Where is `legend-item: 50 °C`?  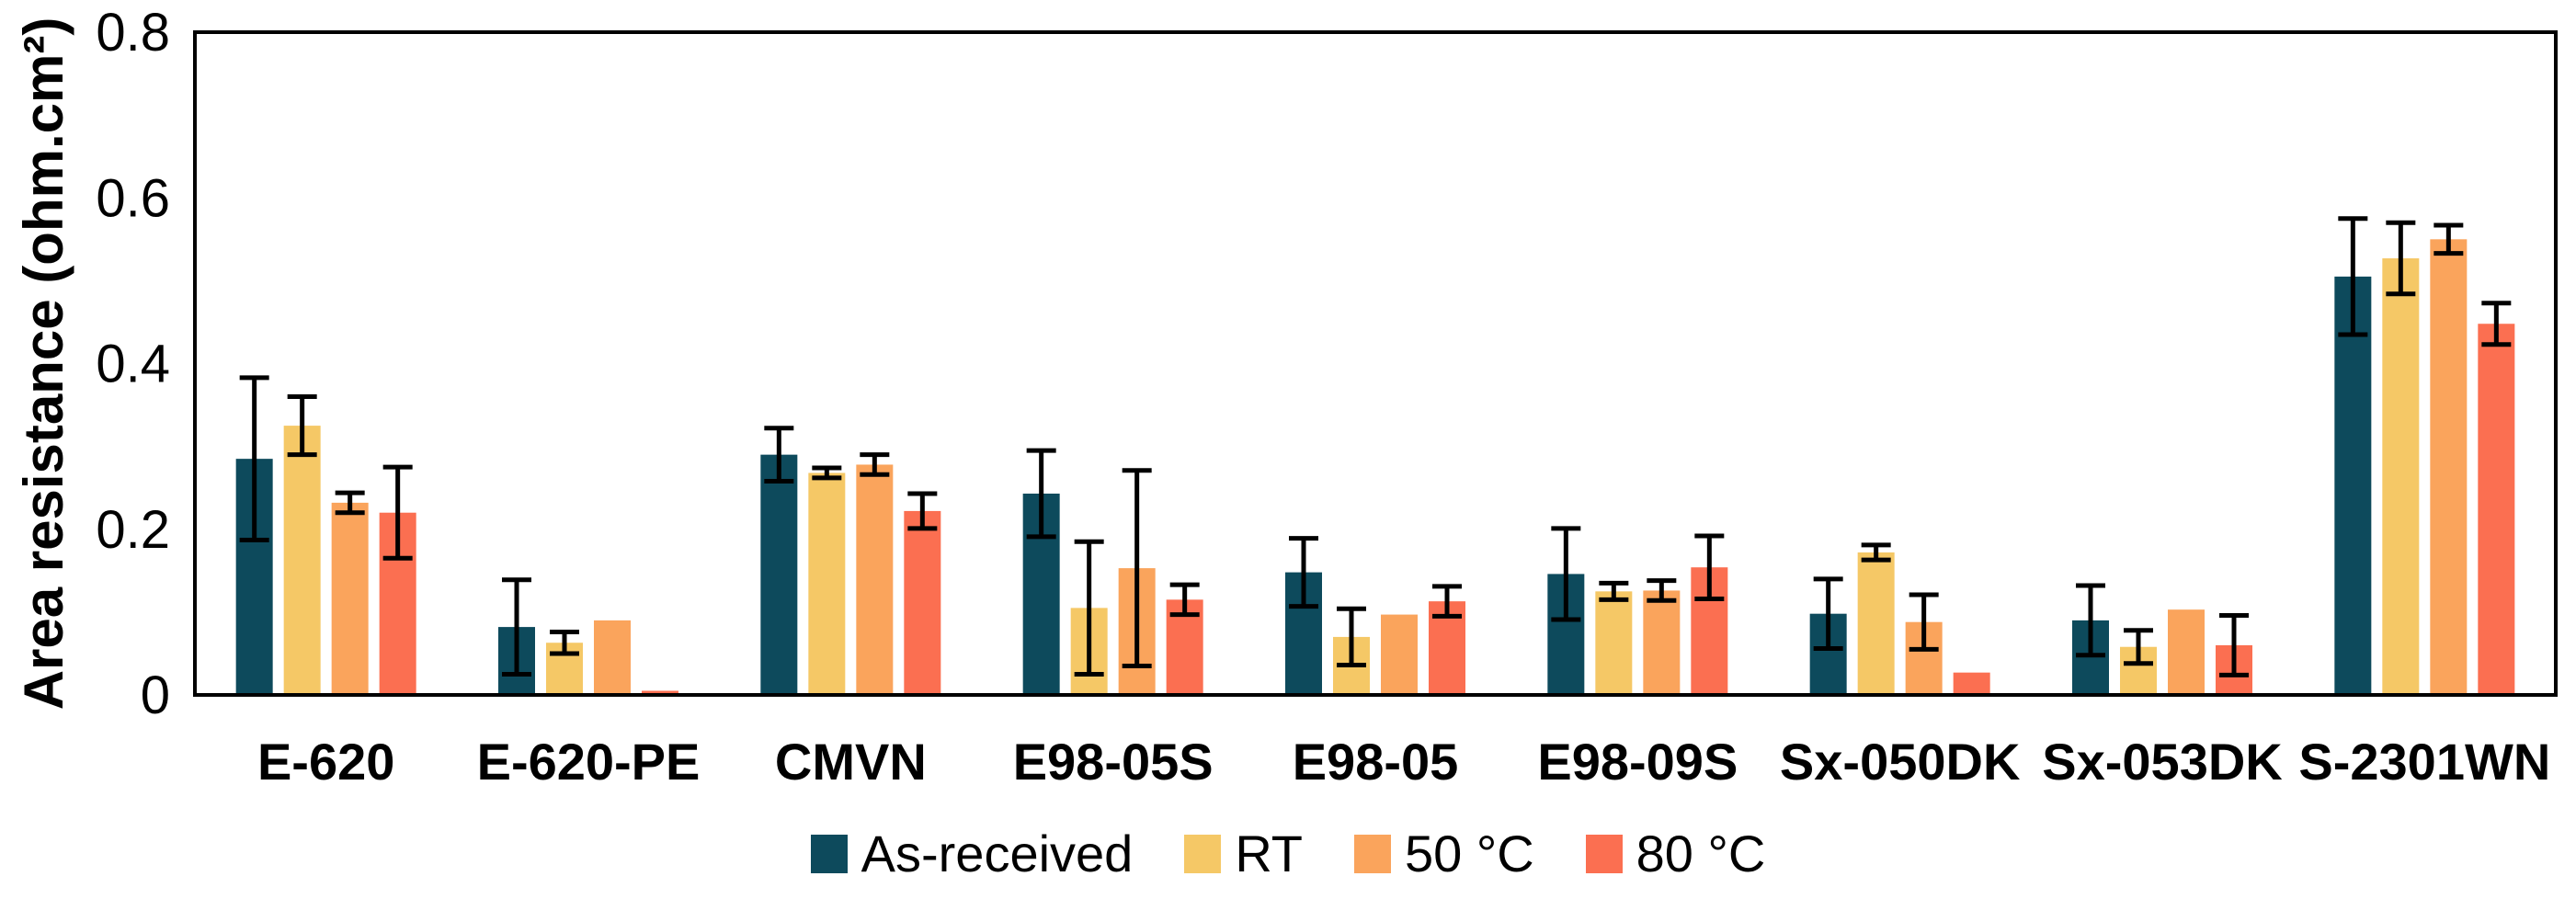 legend-item: 50 °C is located at coordinates (1443, 853).